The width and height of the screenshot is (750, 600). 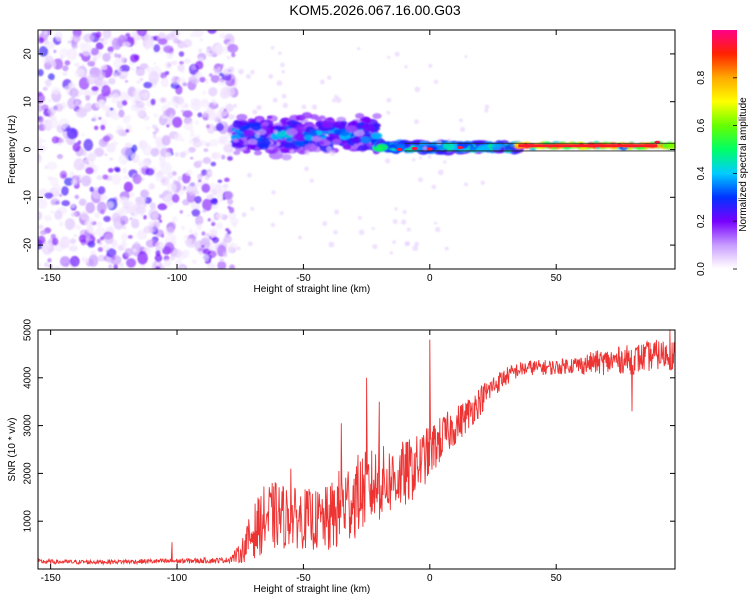 What do you see at coordinates (588, 146) in the screenshot?
I see `spectrogram-strong-band` at bounding box center [588, 146].